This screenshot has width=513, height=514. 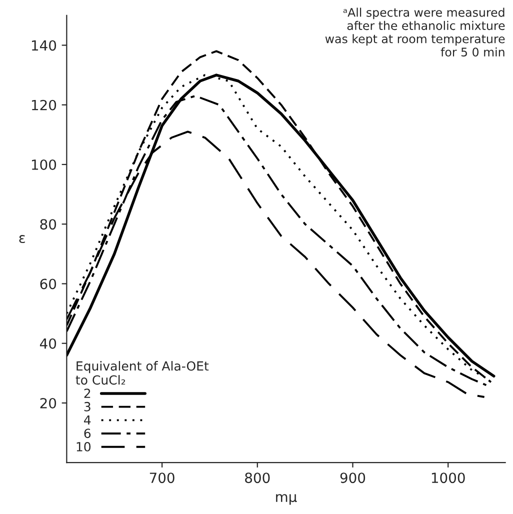 I want to click on annotation: ᵃAll spectra were measured after the ethanolic mixture was kept at room temperature for 5 0 min, so click(x=415, y=32).